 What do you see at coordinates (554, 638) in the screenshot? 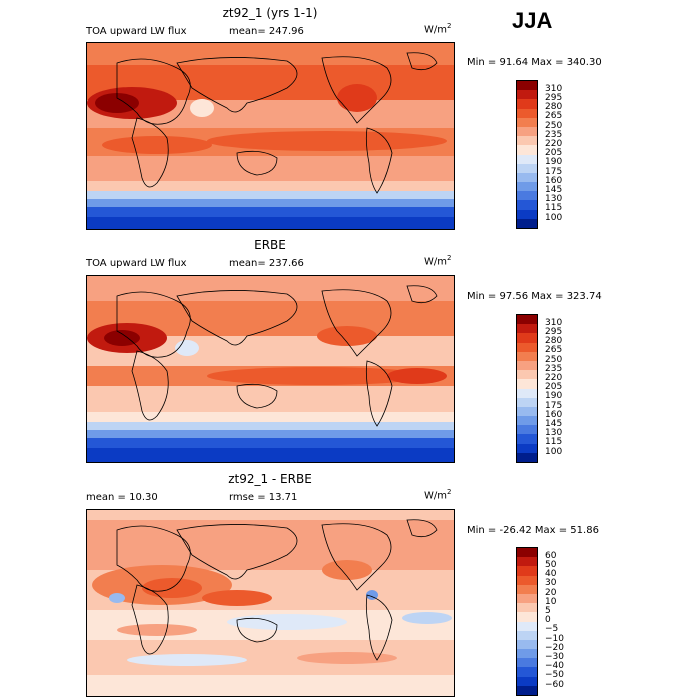
I see `colorbar-level-label: −10` at bounding box center [554, 638].